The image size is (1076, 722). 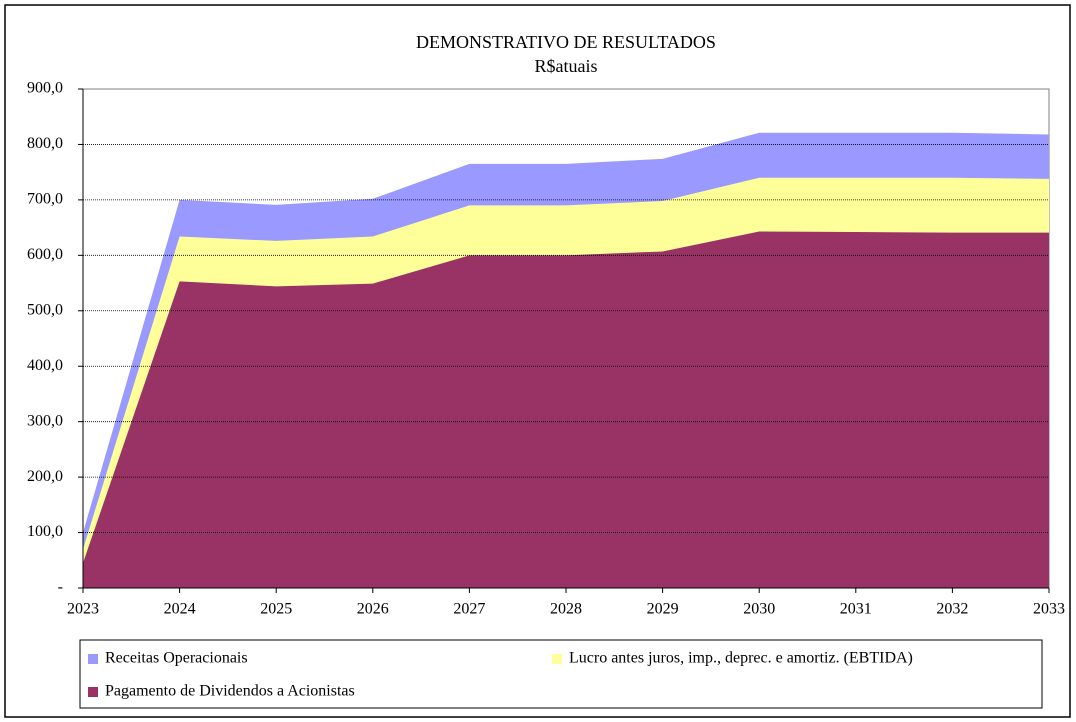 What do you see at coordinates (759, 609) in the screenshot?
I see `x-tick-label: 2030` at bounding box center [759, 609].